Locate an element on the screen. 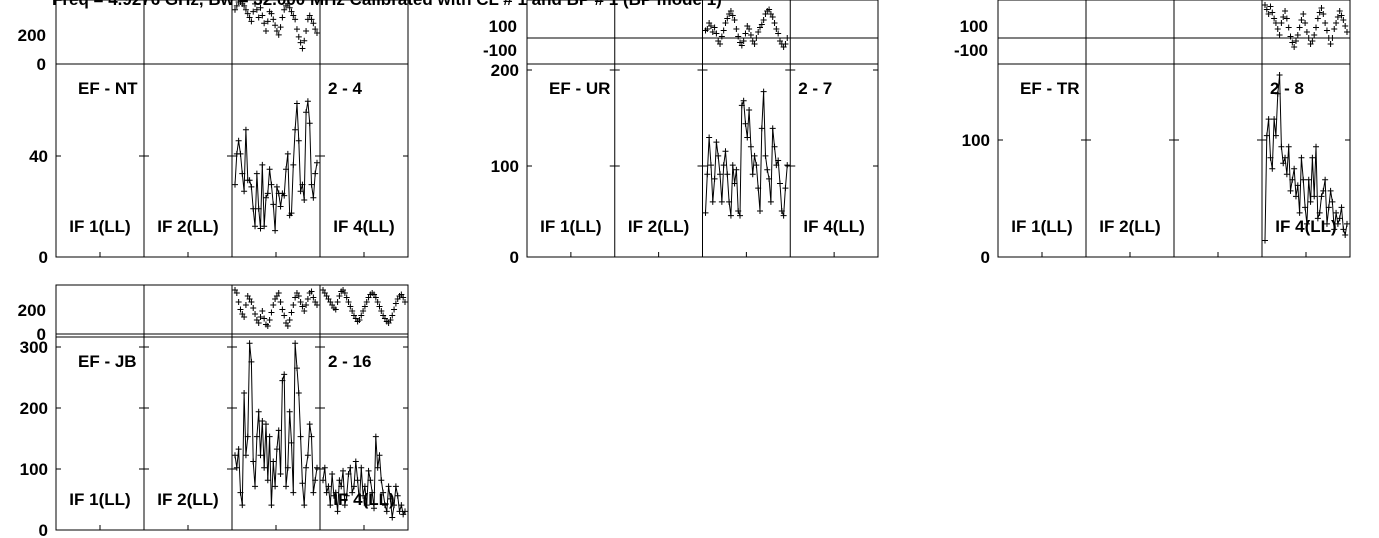 Image resolution: width=1379 pixels, height=538 pixels. baseline-label: EF - NT is located at coordinates (108, 88).